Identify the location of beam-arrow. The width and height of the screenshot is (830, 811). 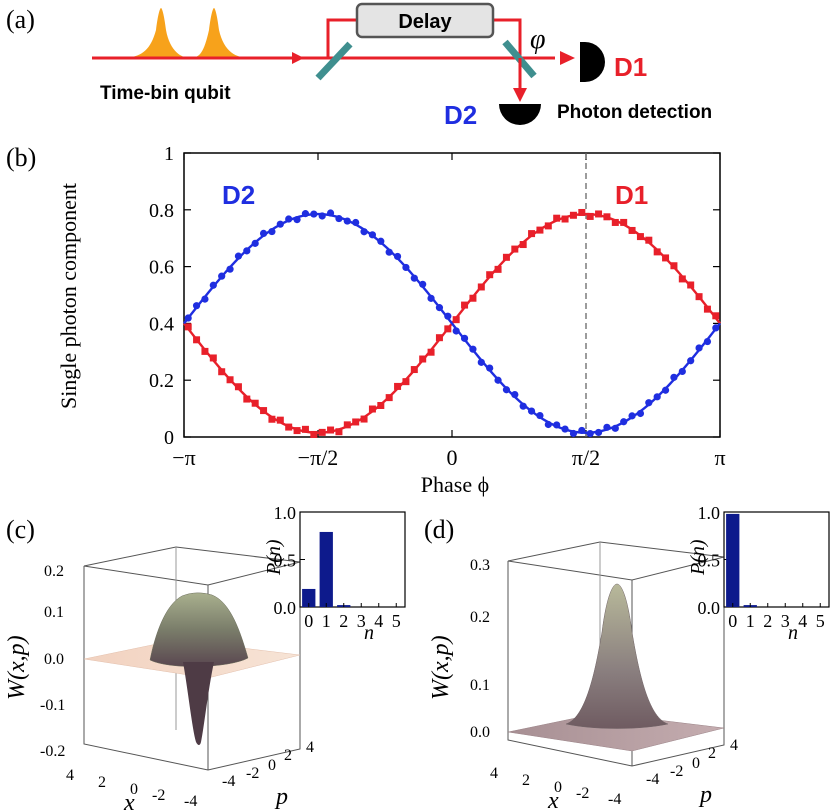
(298, 58).